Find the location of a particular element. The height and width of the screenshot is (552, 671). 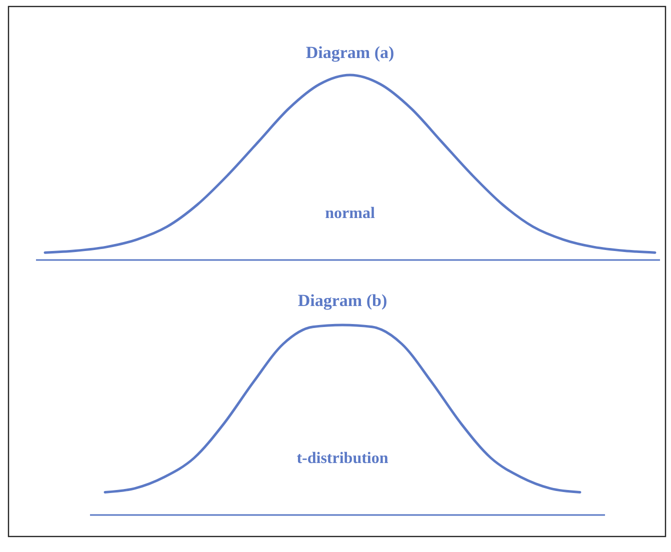

annotation: normal is located at coordinates (350, 213).